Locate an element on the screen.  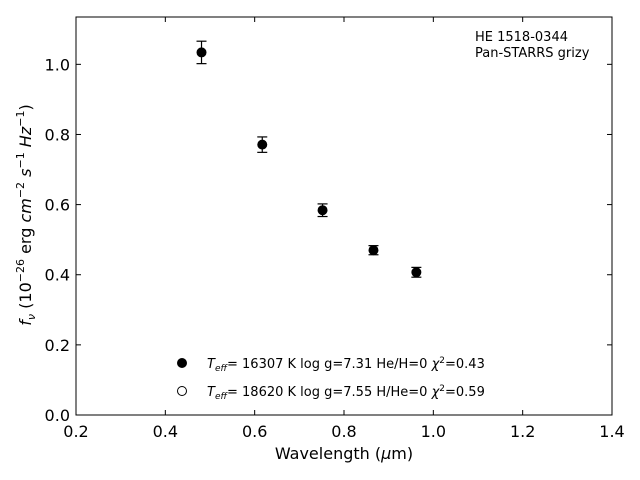
legend-entry-1: Teff= 16307 K log g=7.31 He/H=0 χ2=0.43 is located at coordinates (346, 365).